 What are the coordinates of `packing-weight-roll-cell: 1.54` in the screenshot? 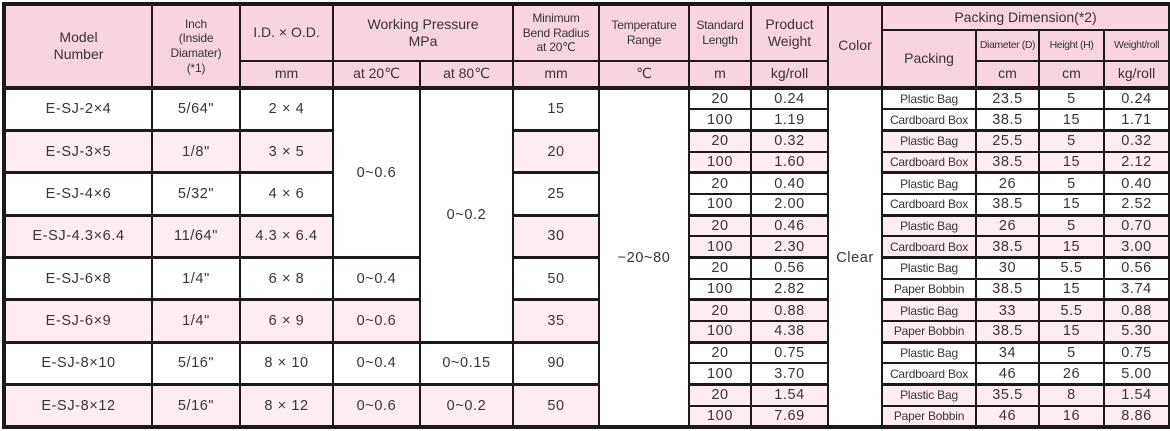 It's located at (1136, 395).